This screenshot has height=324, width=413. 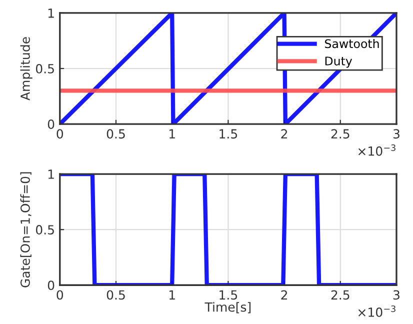 I want to click on legend-label: Duty, so click(x=338, y=62).